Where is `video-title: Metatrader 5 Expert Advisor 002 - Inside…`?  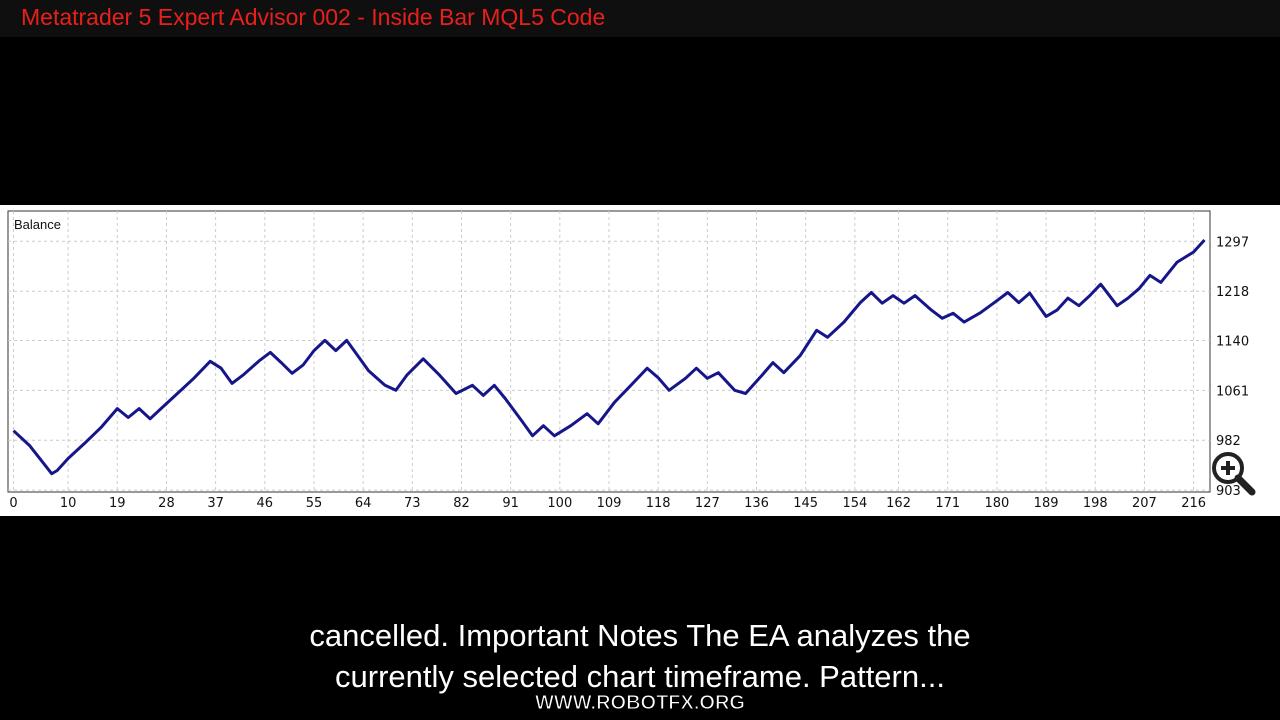 video-title: Metatrader 5 Expert Advisor 002 - Inside… is located at coordinates (313, 17).